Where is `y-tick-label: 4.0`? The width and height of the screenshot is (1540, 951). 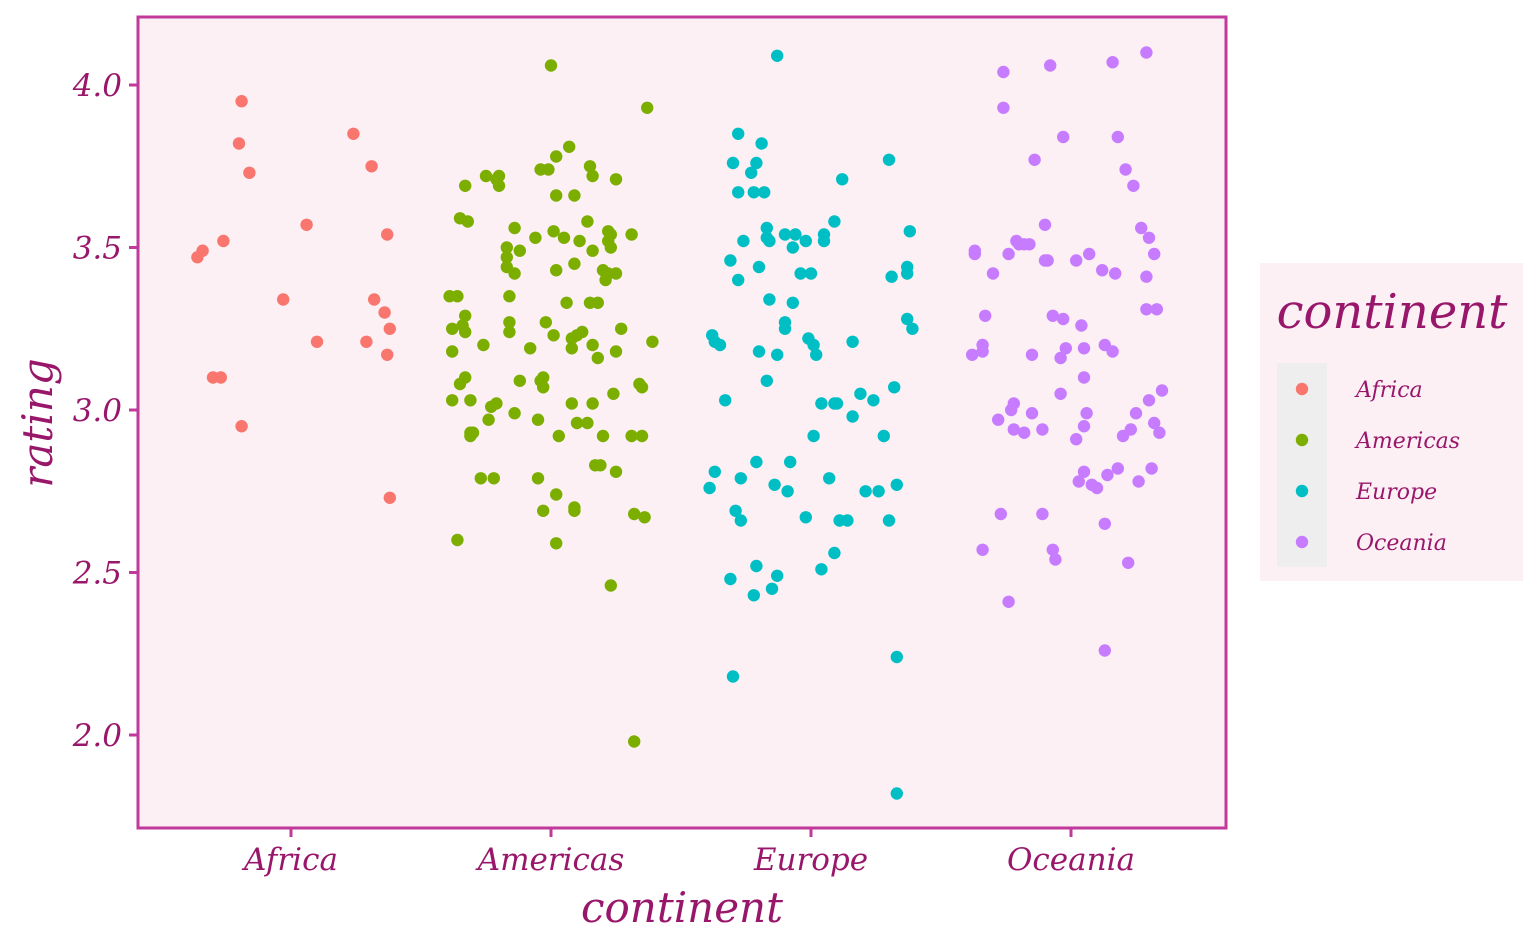
y-tick-label: 4.0 is located at coordinates (97, 86).